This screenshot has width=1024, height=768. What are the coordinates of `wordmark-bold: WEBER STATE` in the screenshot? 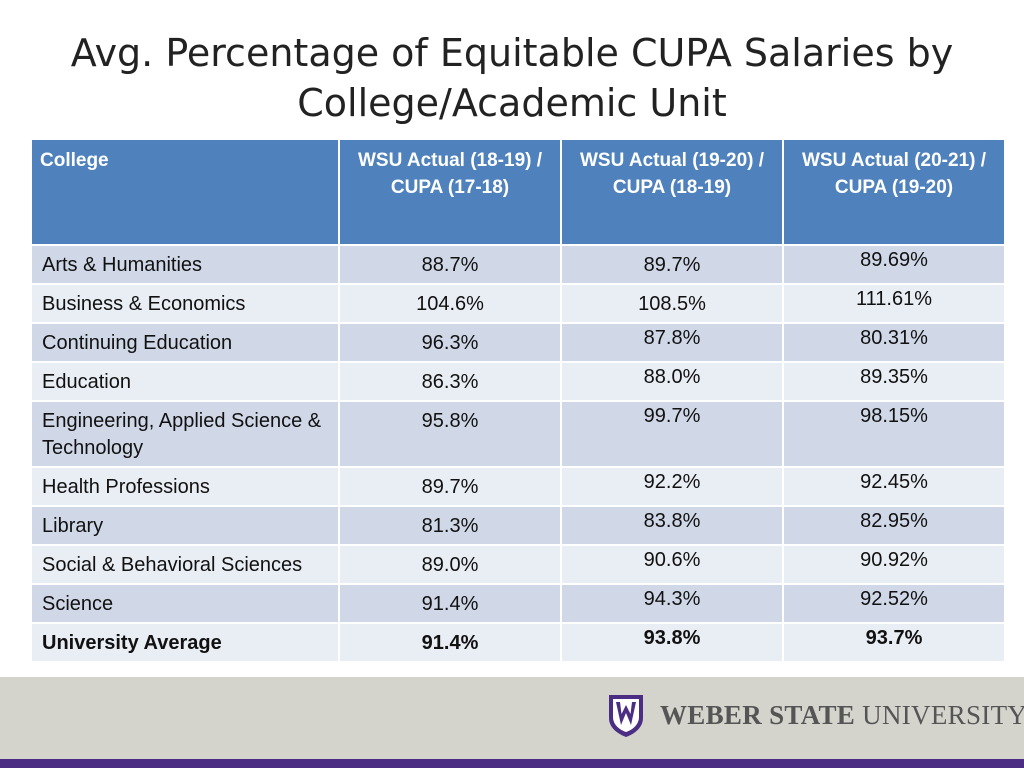 It's located at (758, 715).